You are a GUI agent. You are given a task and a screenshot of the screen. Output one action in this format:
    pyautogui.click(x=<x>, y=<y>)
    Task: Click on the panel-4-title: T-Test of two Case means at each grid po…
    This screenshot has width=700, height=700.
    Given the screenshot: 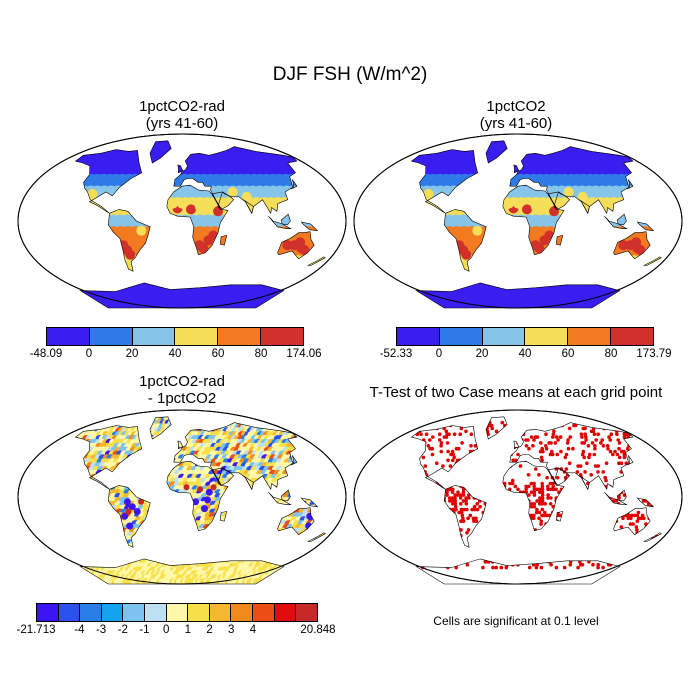 What is the action you would take?
    pyautogui.click(x=516, y=392)
    